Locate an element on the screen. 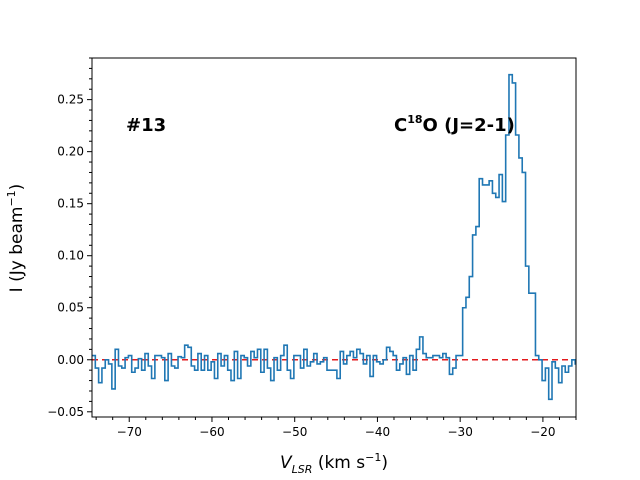 The width and height of the screenshot is (640, 480). y-axis-label: I (Jy beam−1) is located at coordinates (16, 238).